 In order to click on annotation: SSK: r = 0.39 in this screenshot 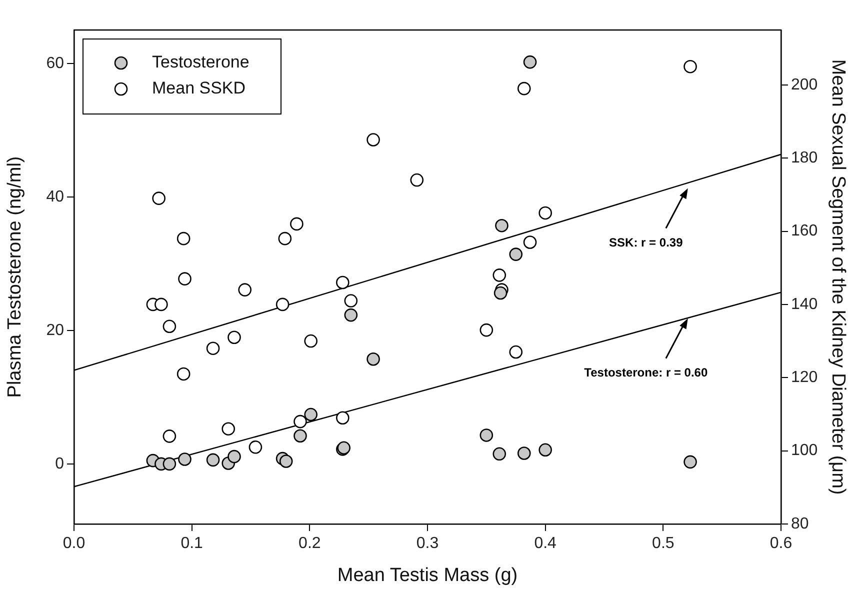, I will do `click(646, 243)`.